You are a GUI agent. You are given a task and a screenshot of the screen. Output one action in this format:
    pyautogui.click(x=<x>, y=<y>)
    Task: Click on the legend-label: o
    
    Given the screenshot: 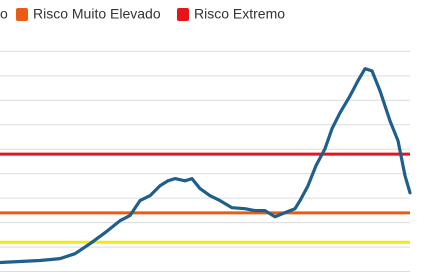 What is the action you would take?
    pyautogui.click(x=4, y=14)
    